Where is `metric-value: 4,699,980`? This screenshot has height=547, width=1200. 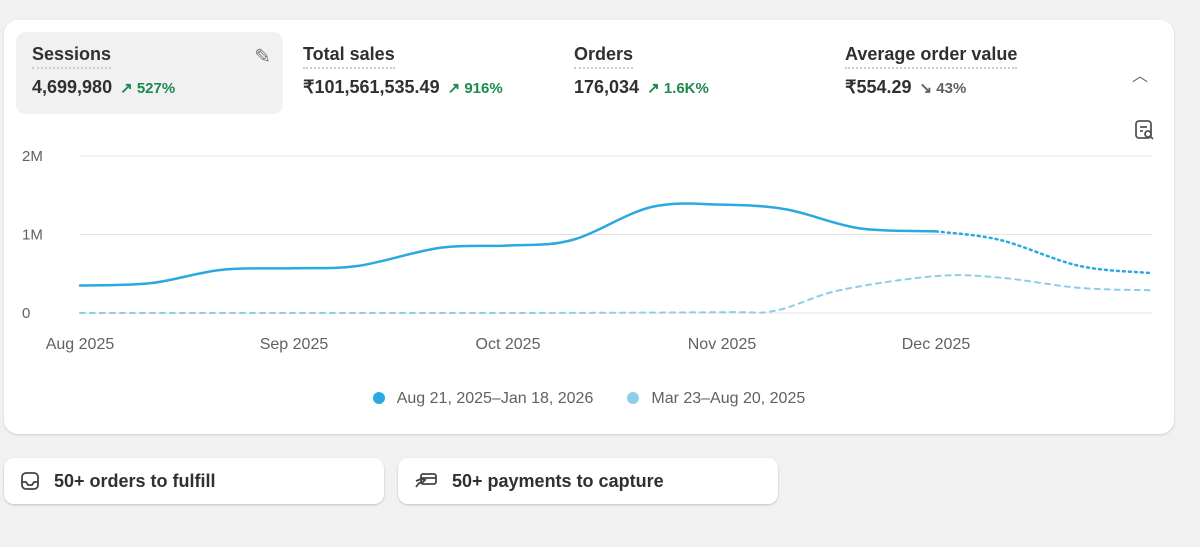
metric-value: 4,699,980 is located at coordinates (72, 87).